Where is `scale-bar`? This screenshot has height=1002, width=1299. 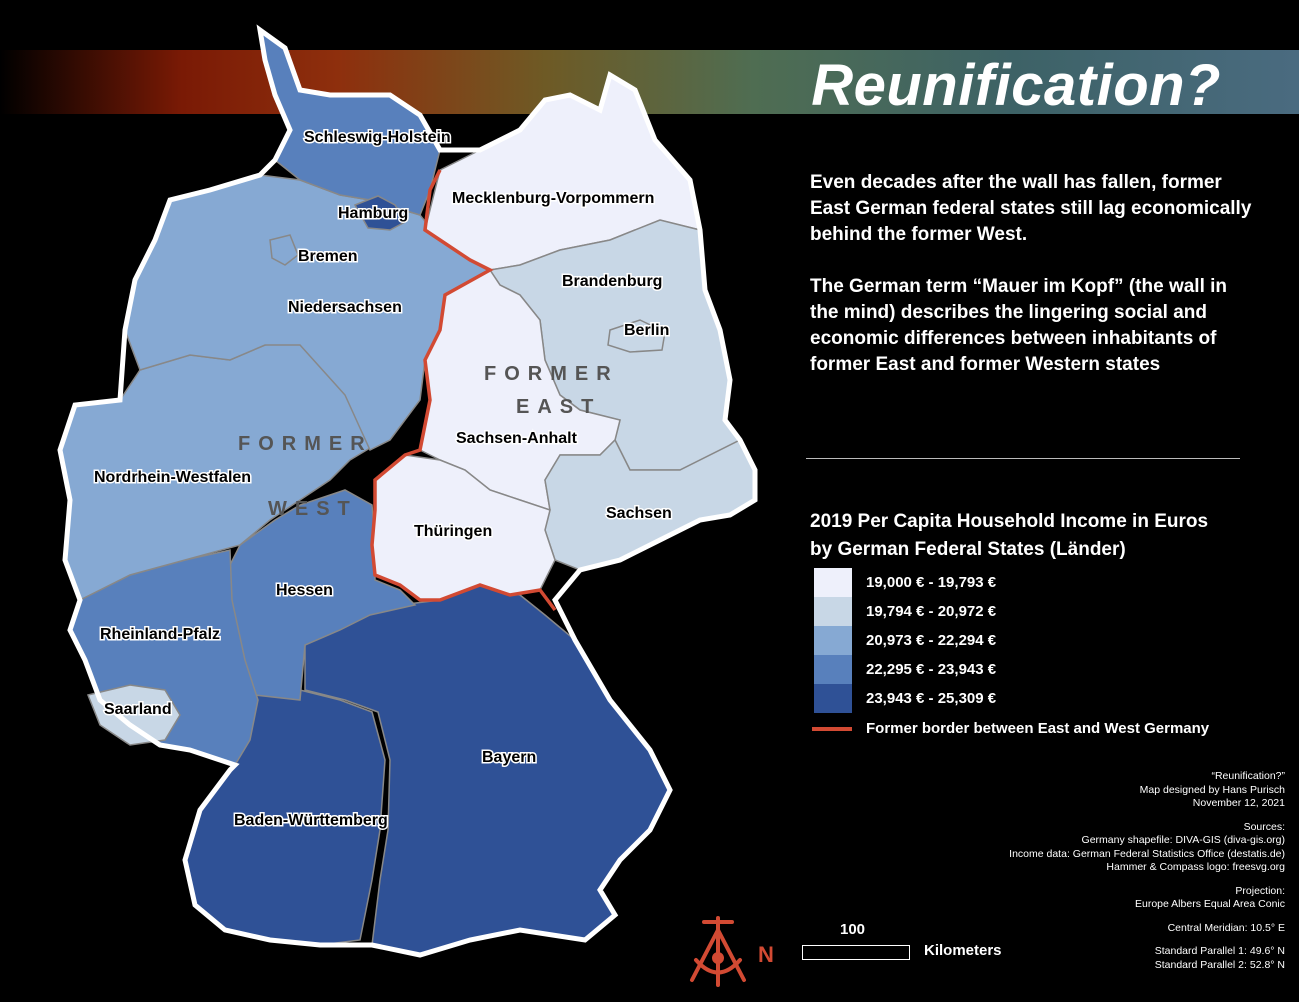 scale-bar is located at coordinates (856, 952).